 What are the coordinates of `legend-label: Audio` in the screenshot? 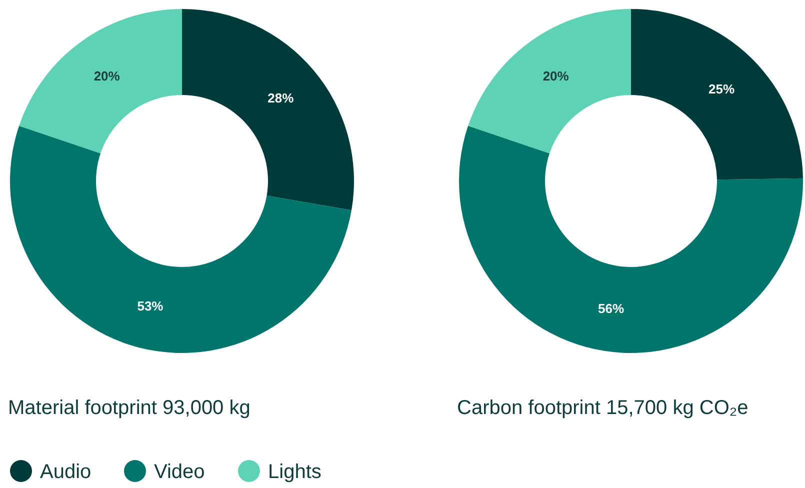 It's located at (66, 472).